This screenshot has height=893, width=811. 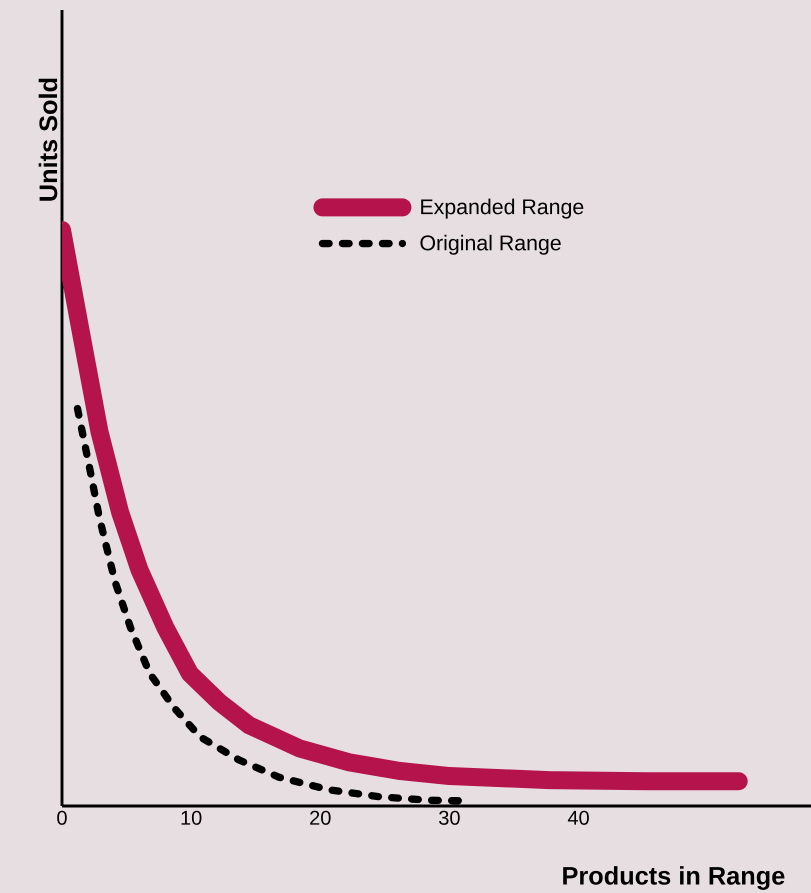 I want to click on x-tick-label: 30, so click(x=449, y=817).